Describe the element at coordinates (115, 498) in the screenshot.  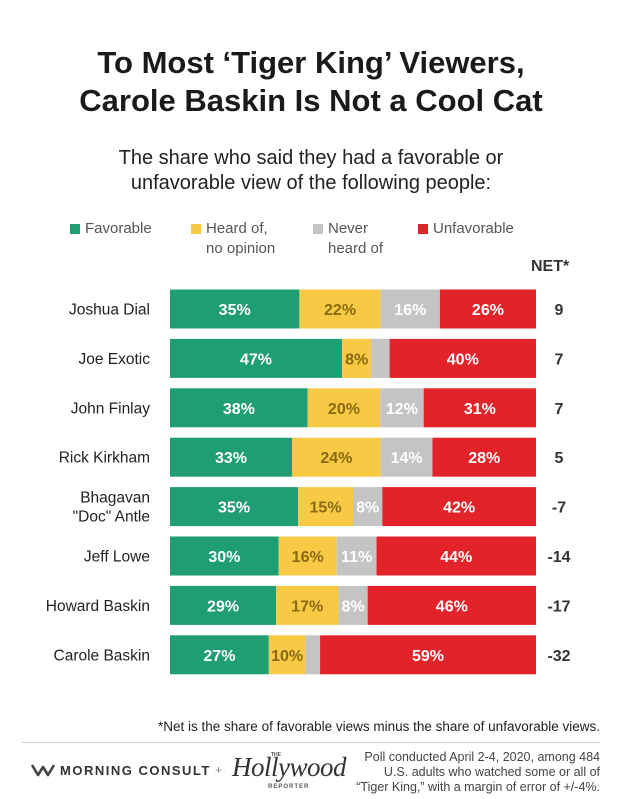
I see `category-label-line: Bhagavan` at that location.